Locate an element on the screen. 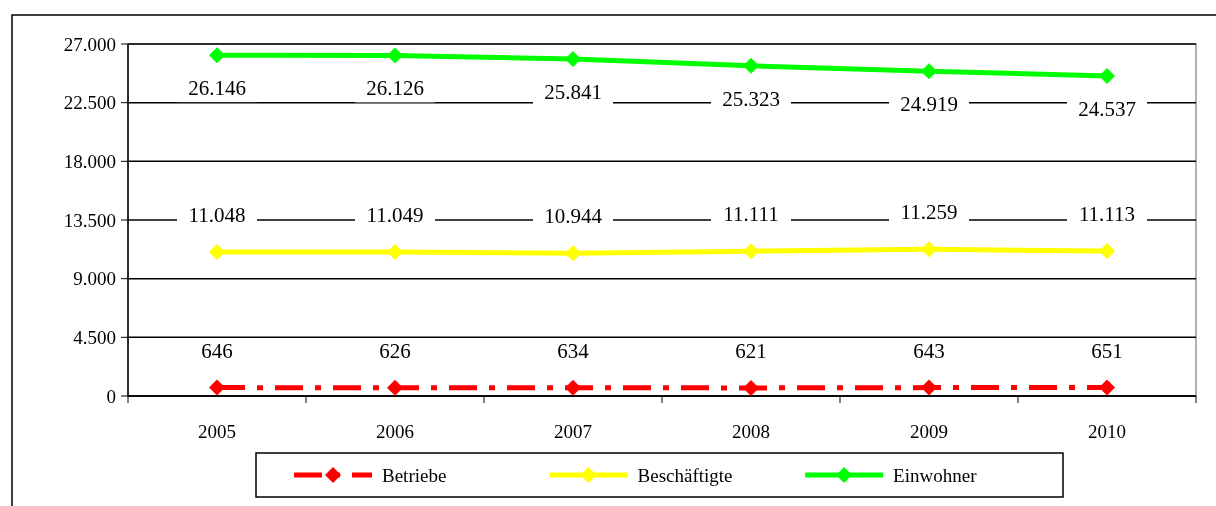  y-tick-label: 9.000 is located at coordinates (94, 279).